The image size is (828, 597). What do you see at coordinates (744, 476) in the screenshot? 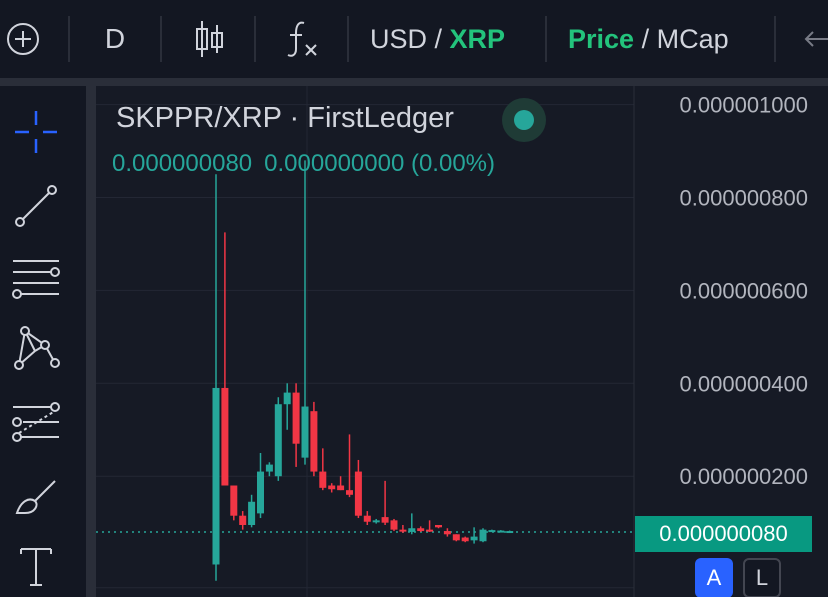
I see `y-tick-label: 0.000000200` at bounding box center [744, 476].